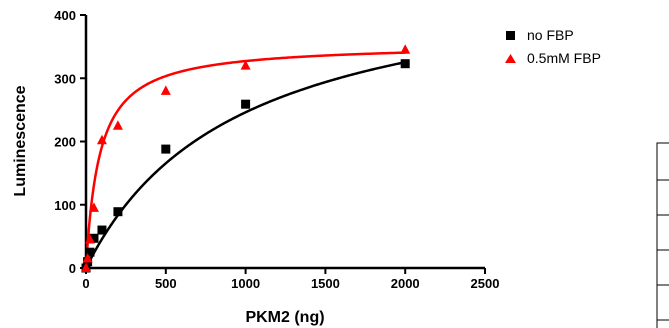 The image size is (669, 328). I want to click on x-tick-label: 500, so click(166, 283).